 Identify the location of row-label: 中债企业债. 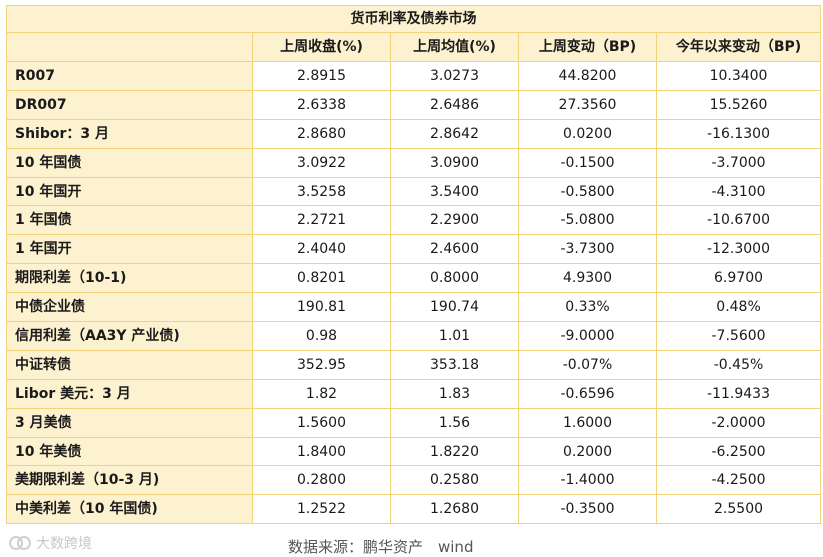
(129, 307).